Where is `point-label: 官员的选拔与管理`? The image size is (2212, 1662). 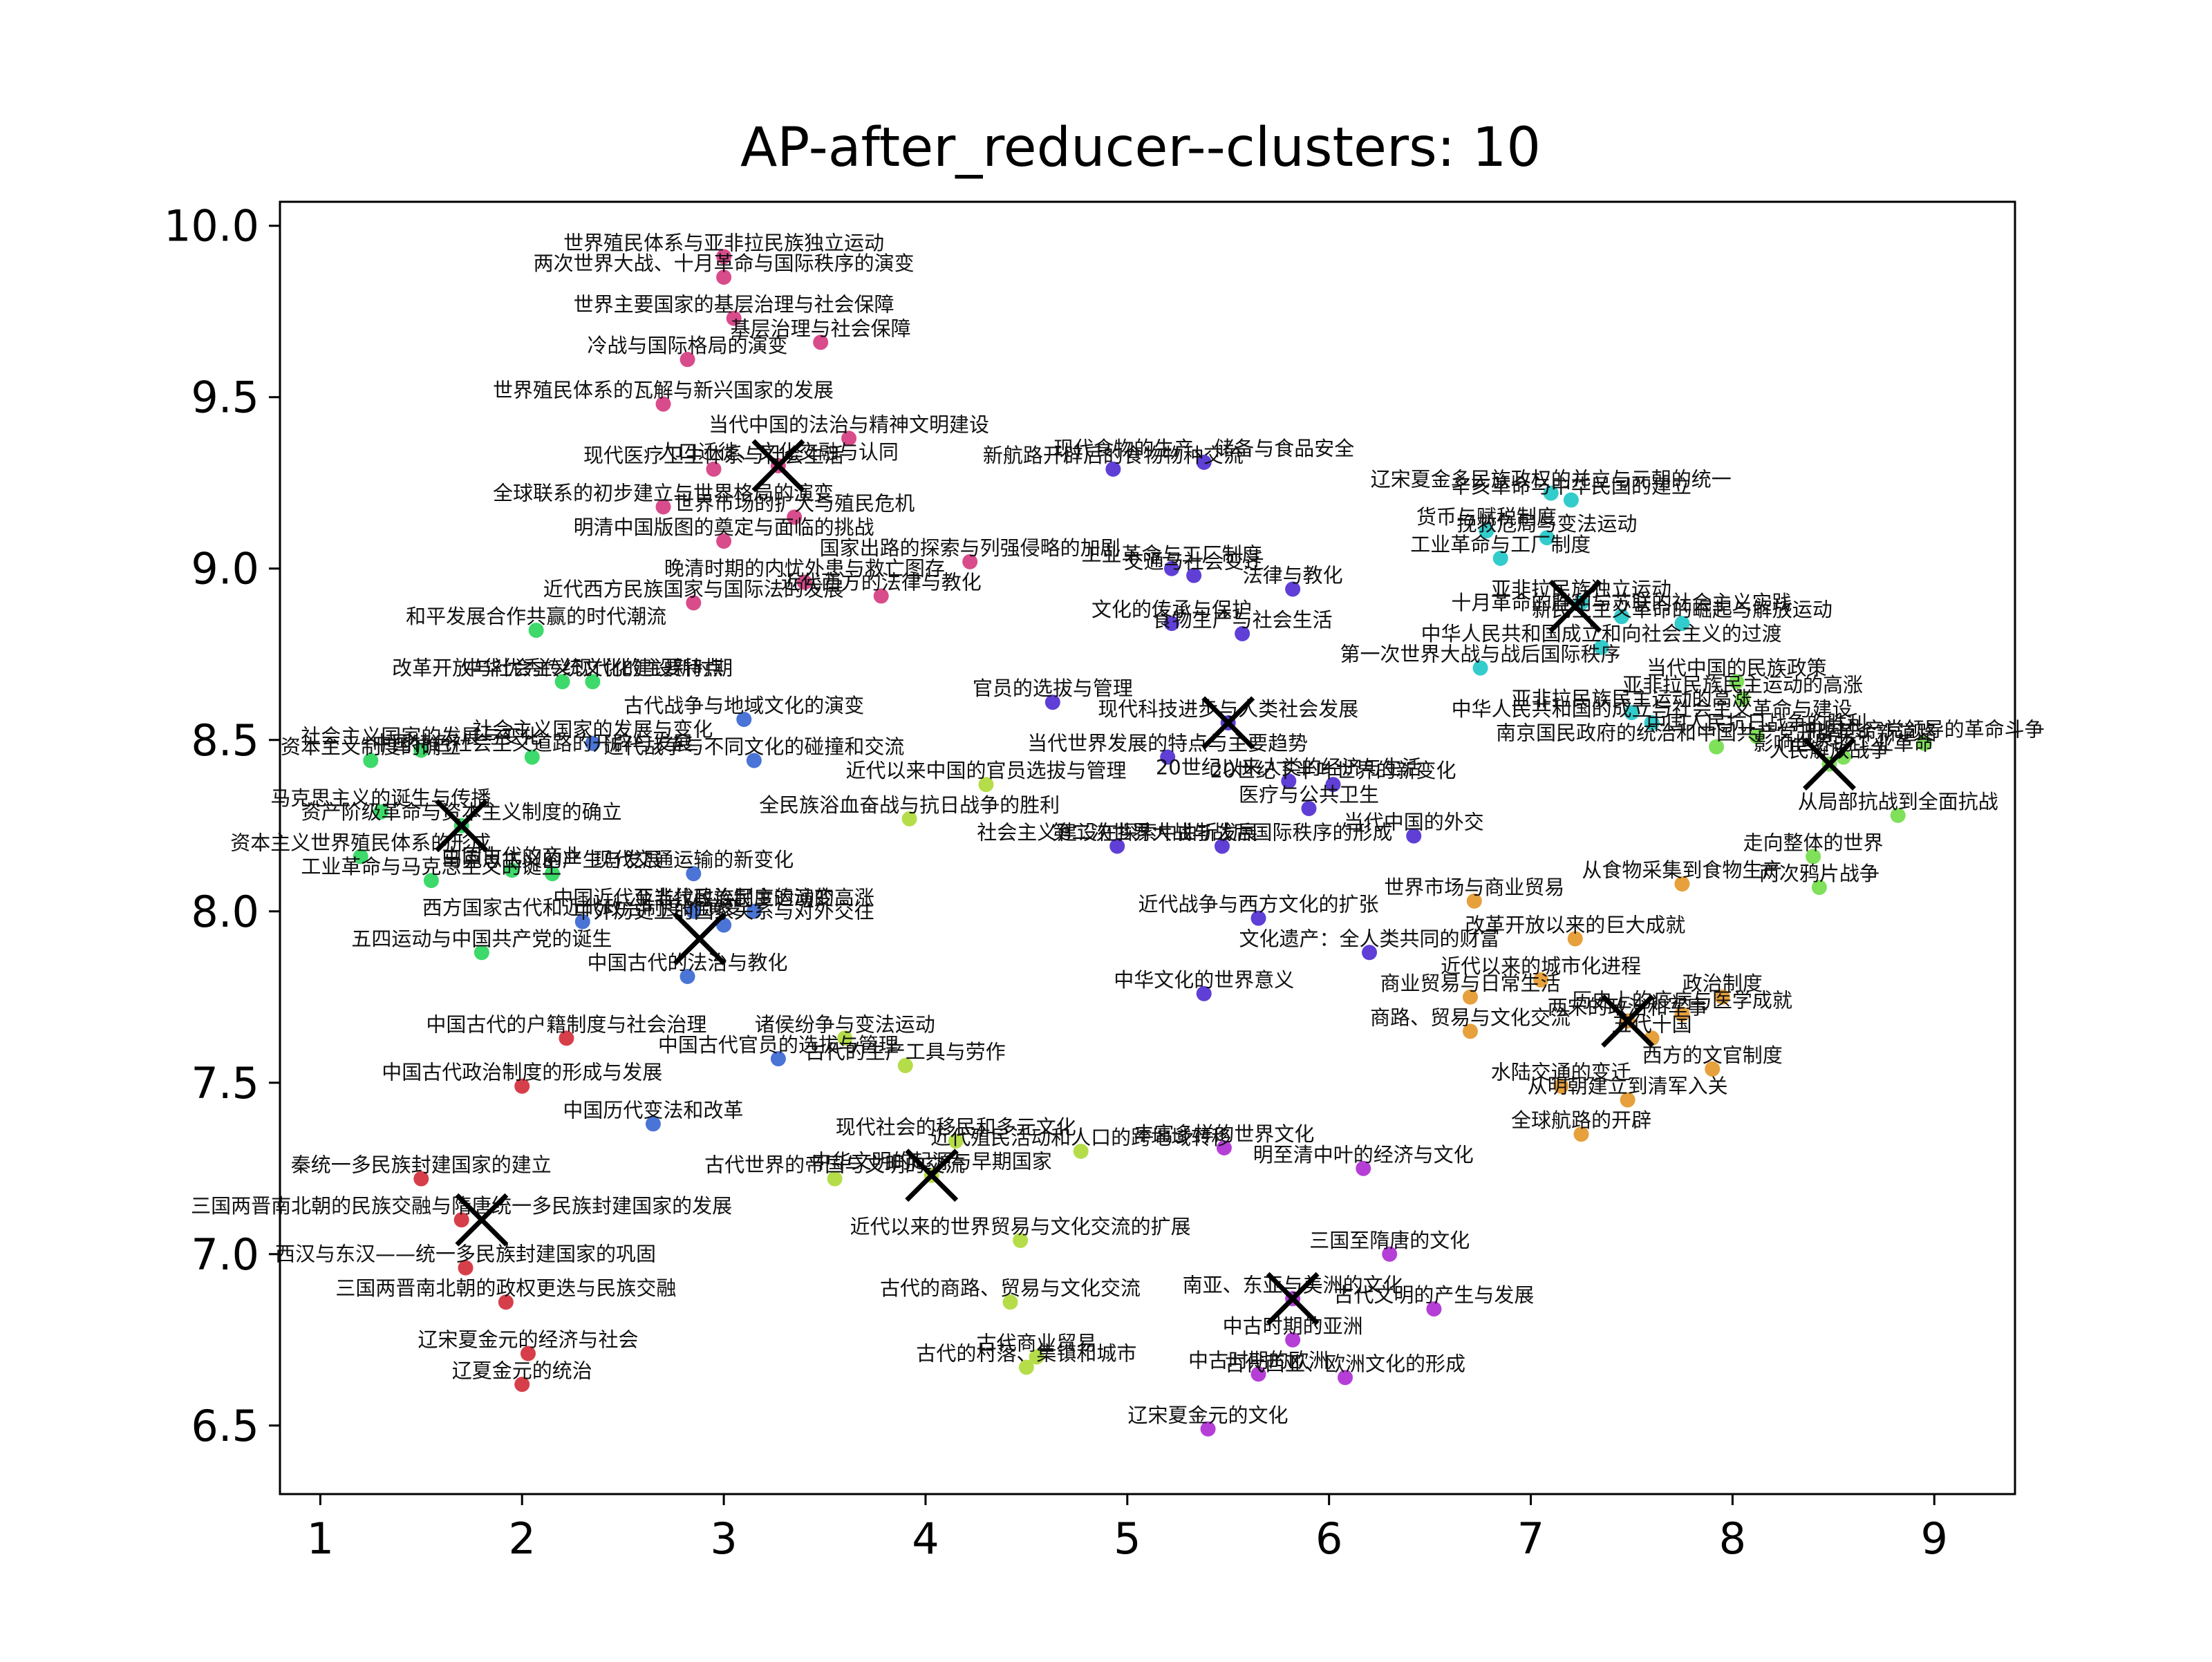 point-label: 官员的选拔与管理 is located at coordinates (1053, 688).